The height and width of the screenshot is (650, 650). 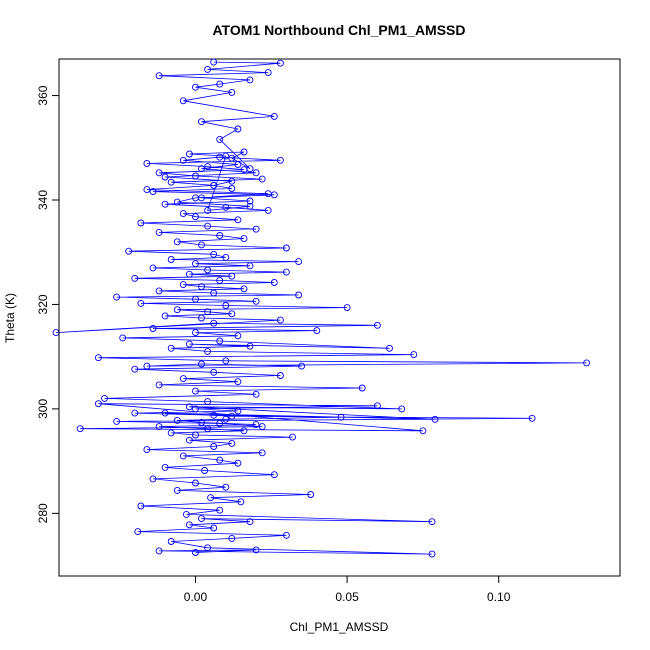 What do you see at coordinates (43, 95) in the screenshot?
I see `y-tick-label: 360` at bounding box center [43, 95].